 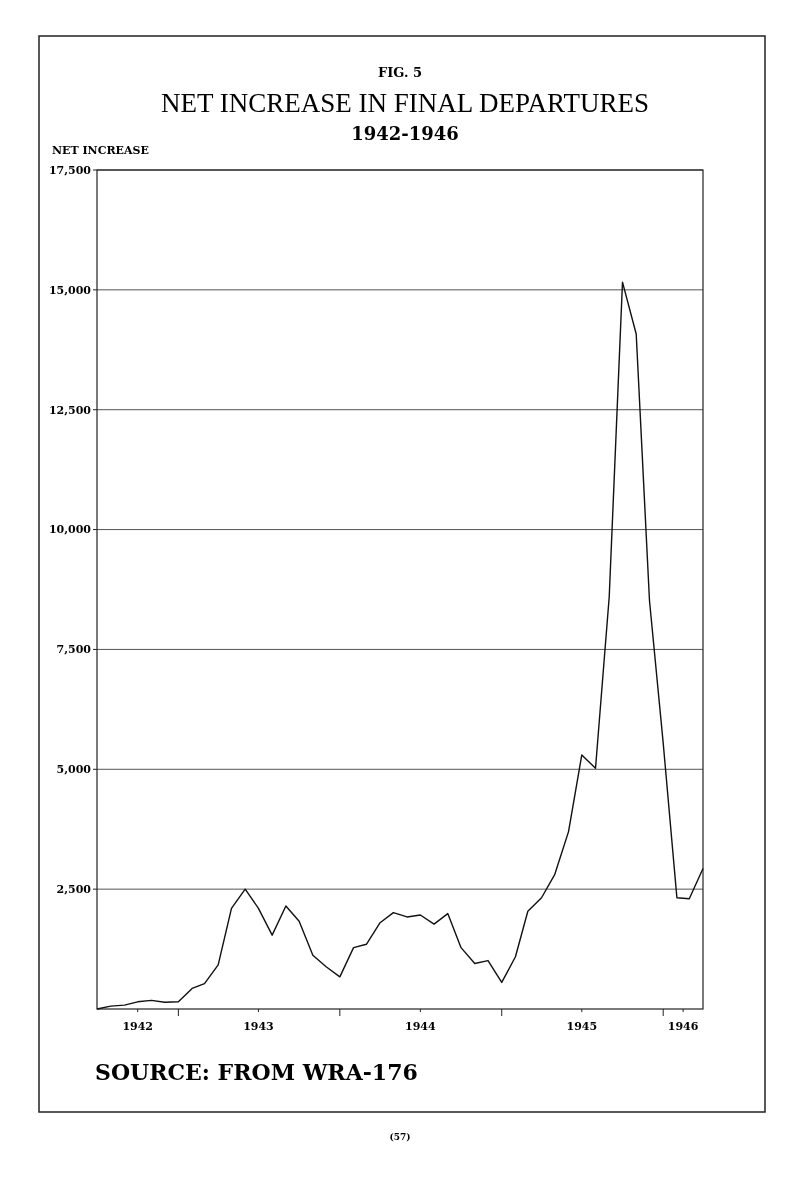 I want to click on y-tick-label: 5,000, so click(x=74, y=770).